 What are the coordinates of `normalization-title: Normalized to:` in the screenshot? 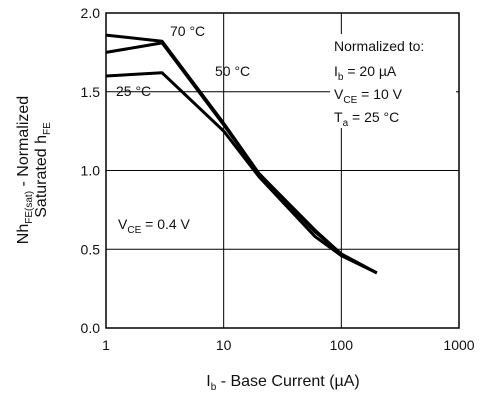 It's located at (379, 46).